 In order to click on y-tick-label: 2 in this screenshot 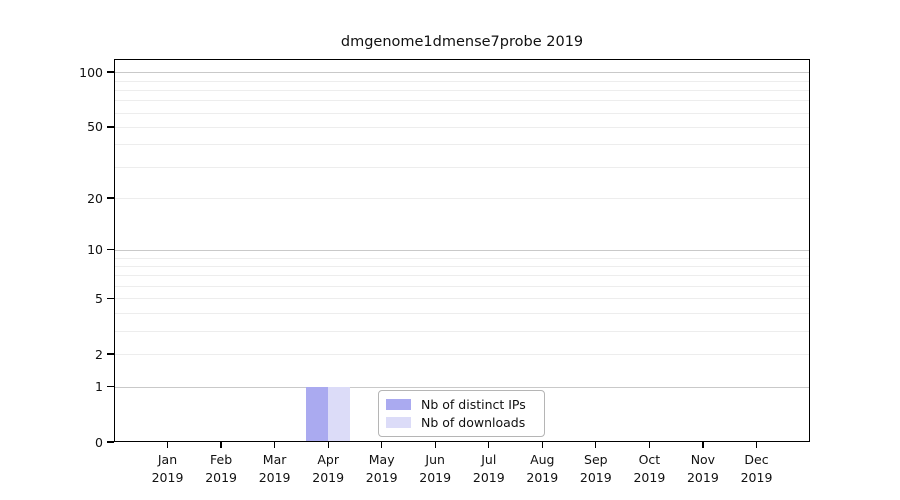, I will do `click(99, 354)`.